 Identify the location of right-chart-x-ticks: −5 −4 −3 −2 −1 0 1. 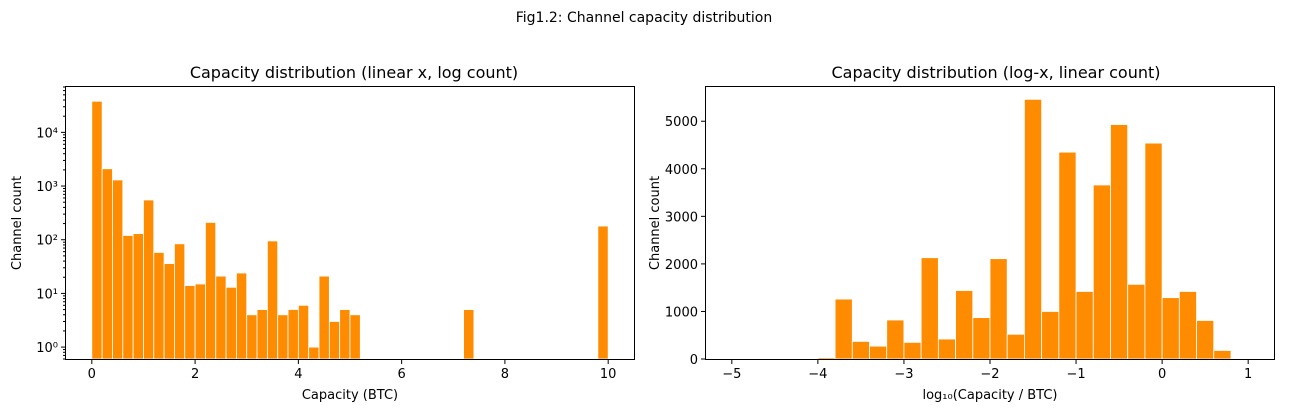
(987, 370).